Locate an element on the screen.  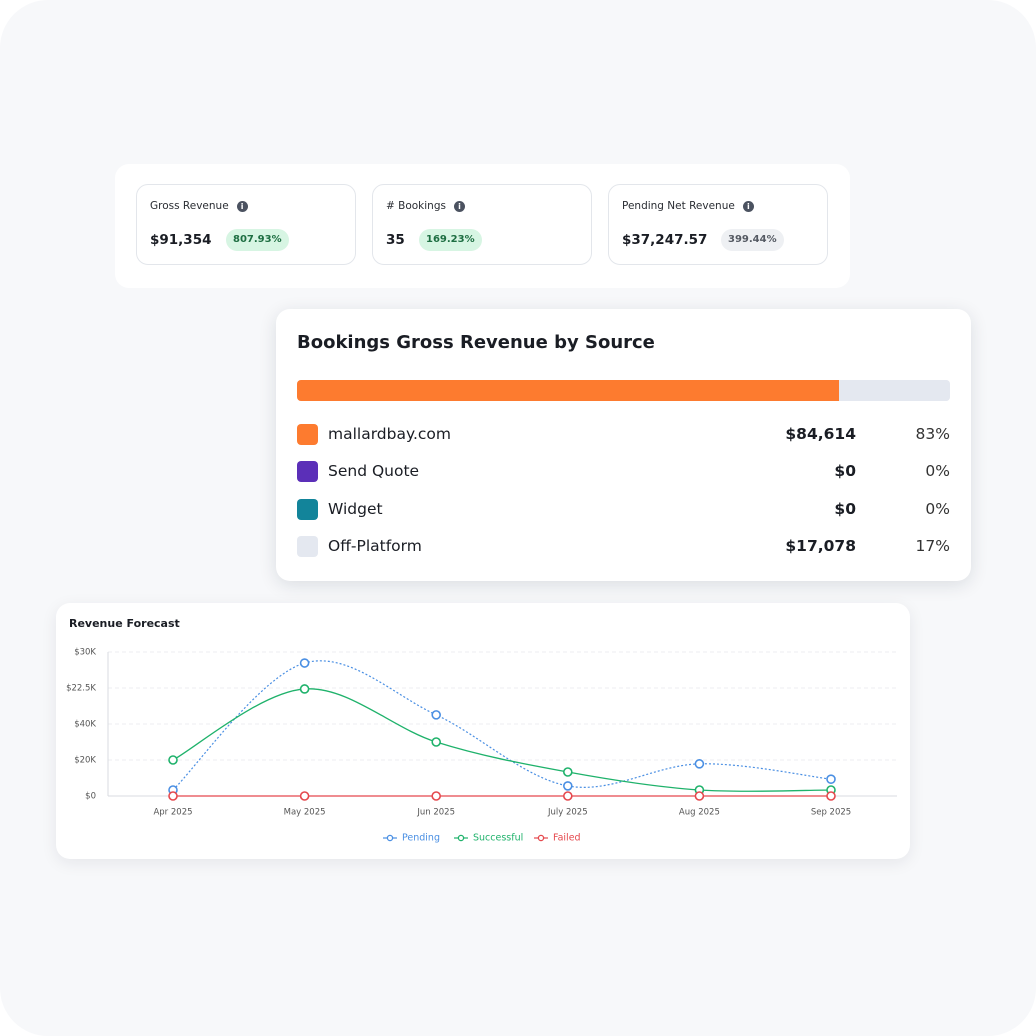
kpi-change: 807.93% is located at coordinates (257, 240).